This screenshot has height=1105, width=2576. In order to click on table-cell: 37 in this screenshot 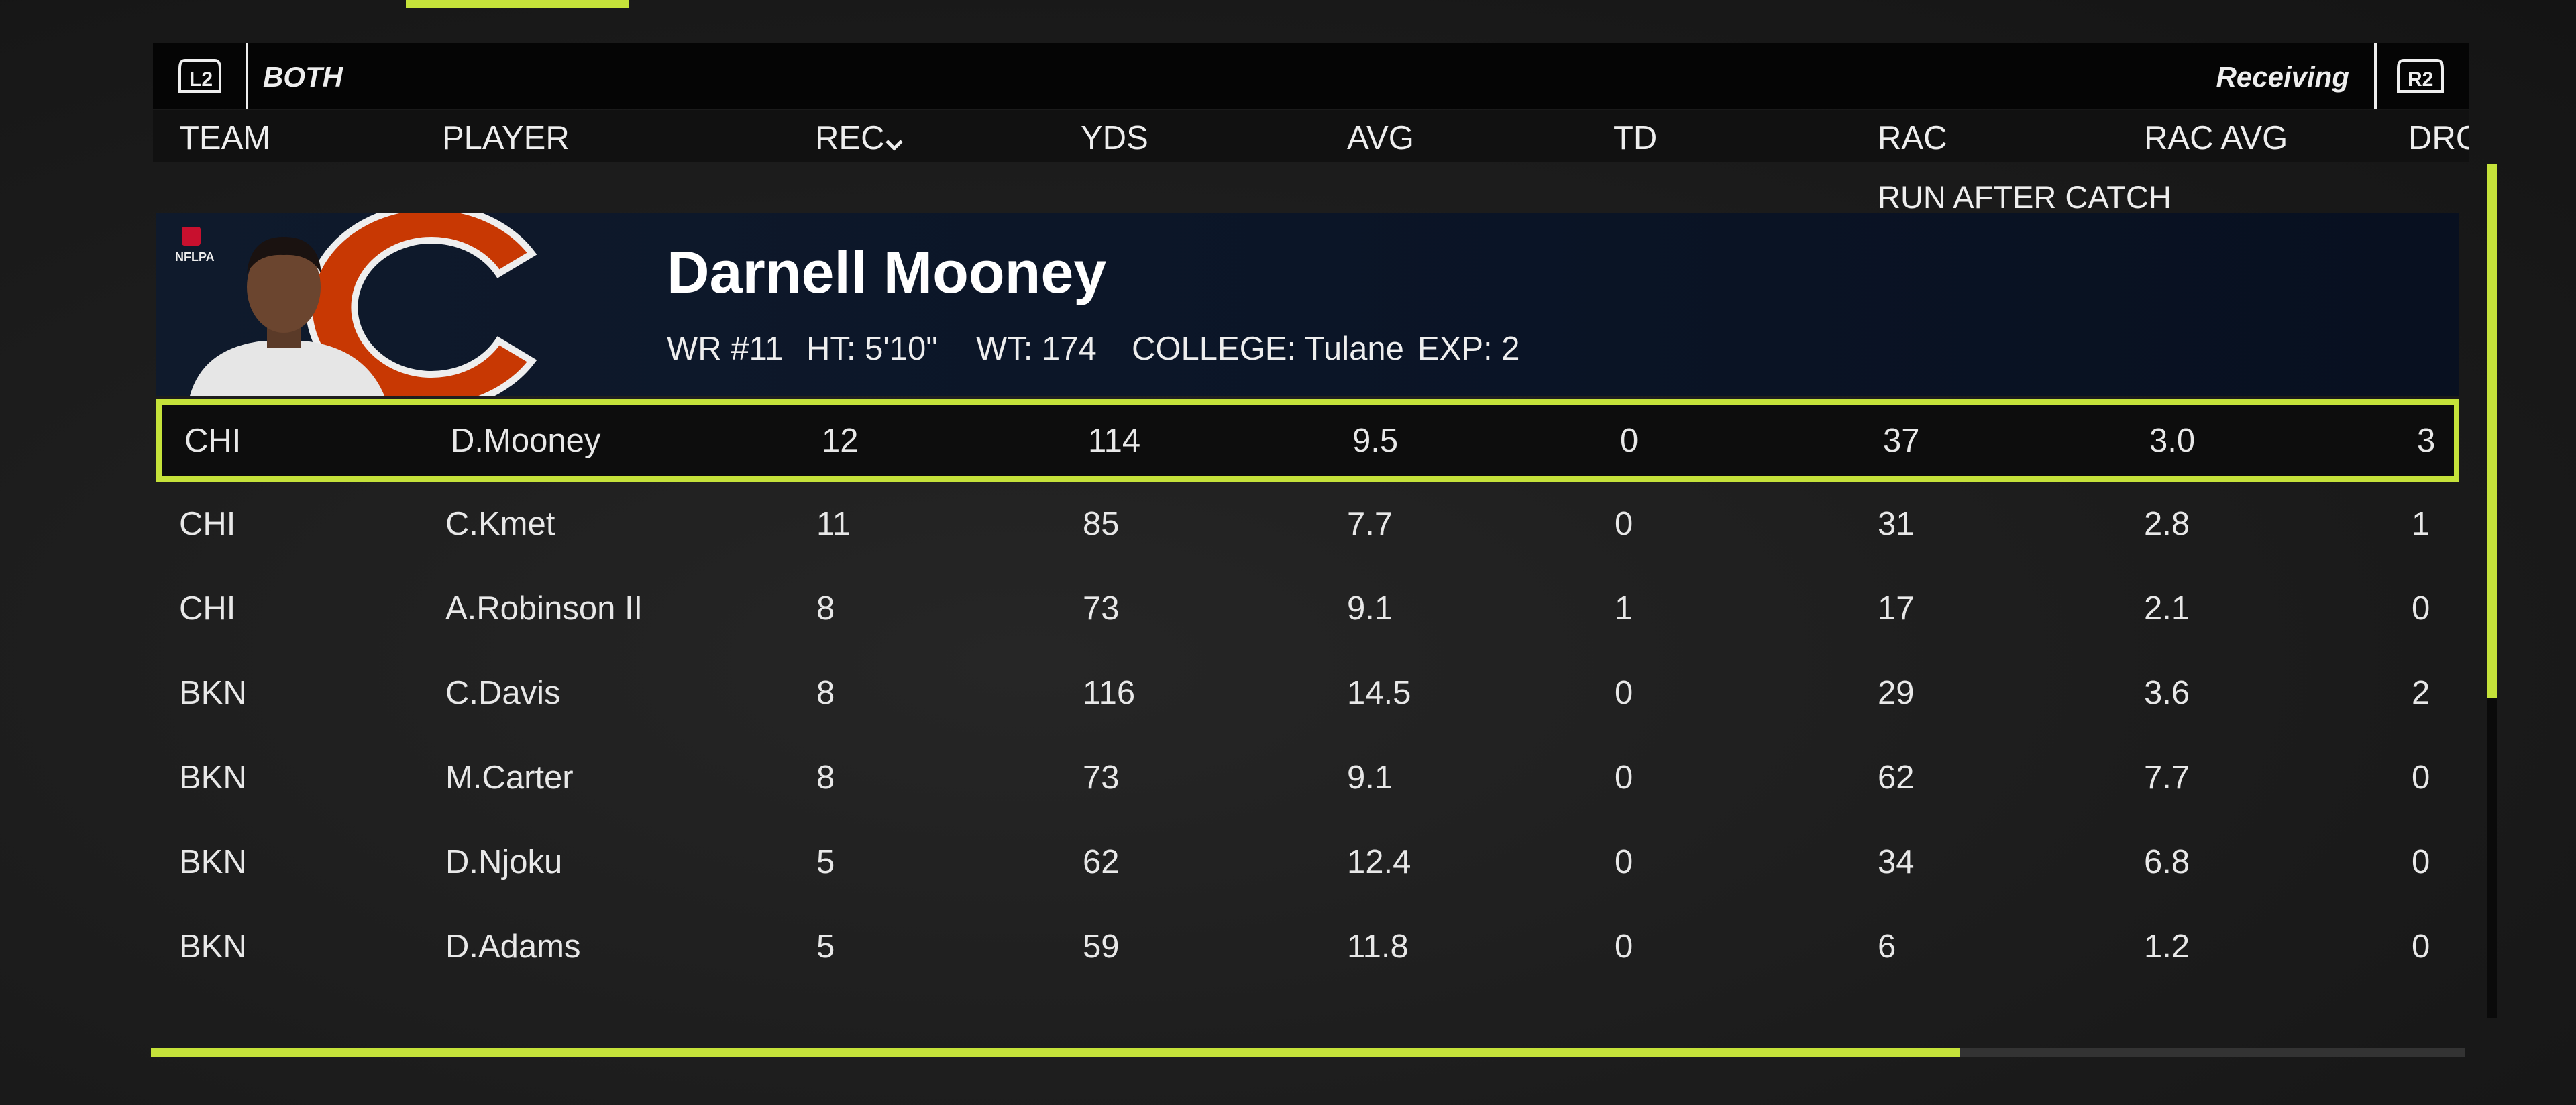, I will do `click(1901, 440)`.